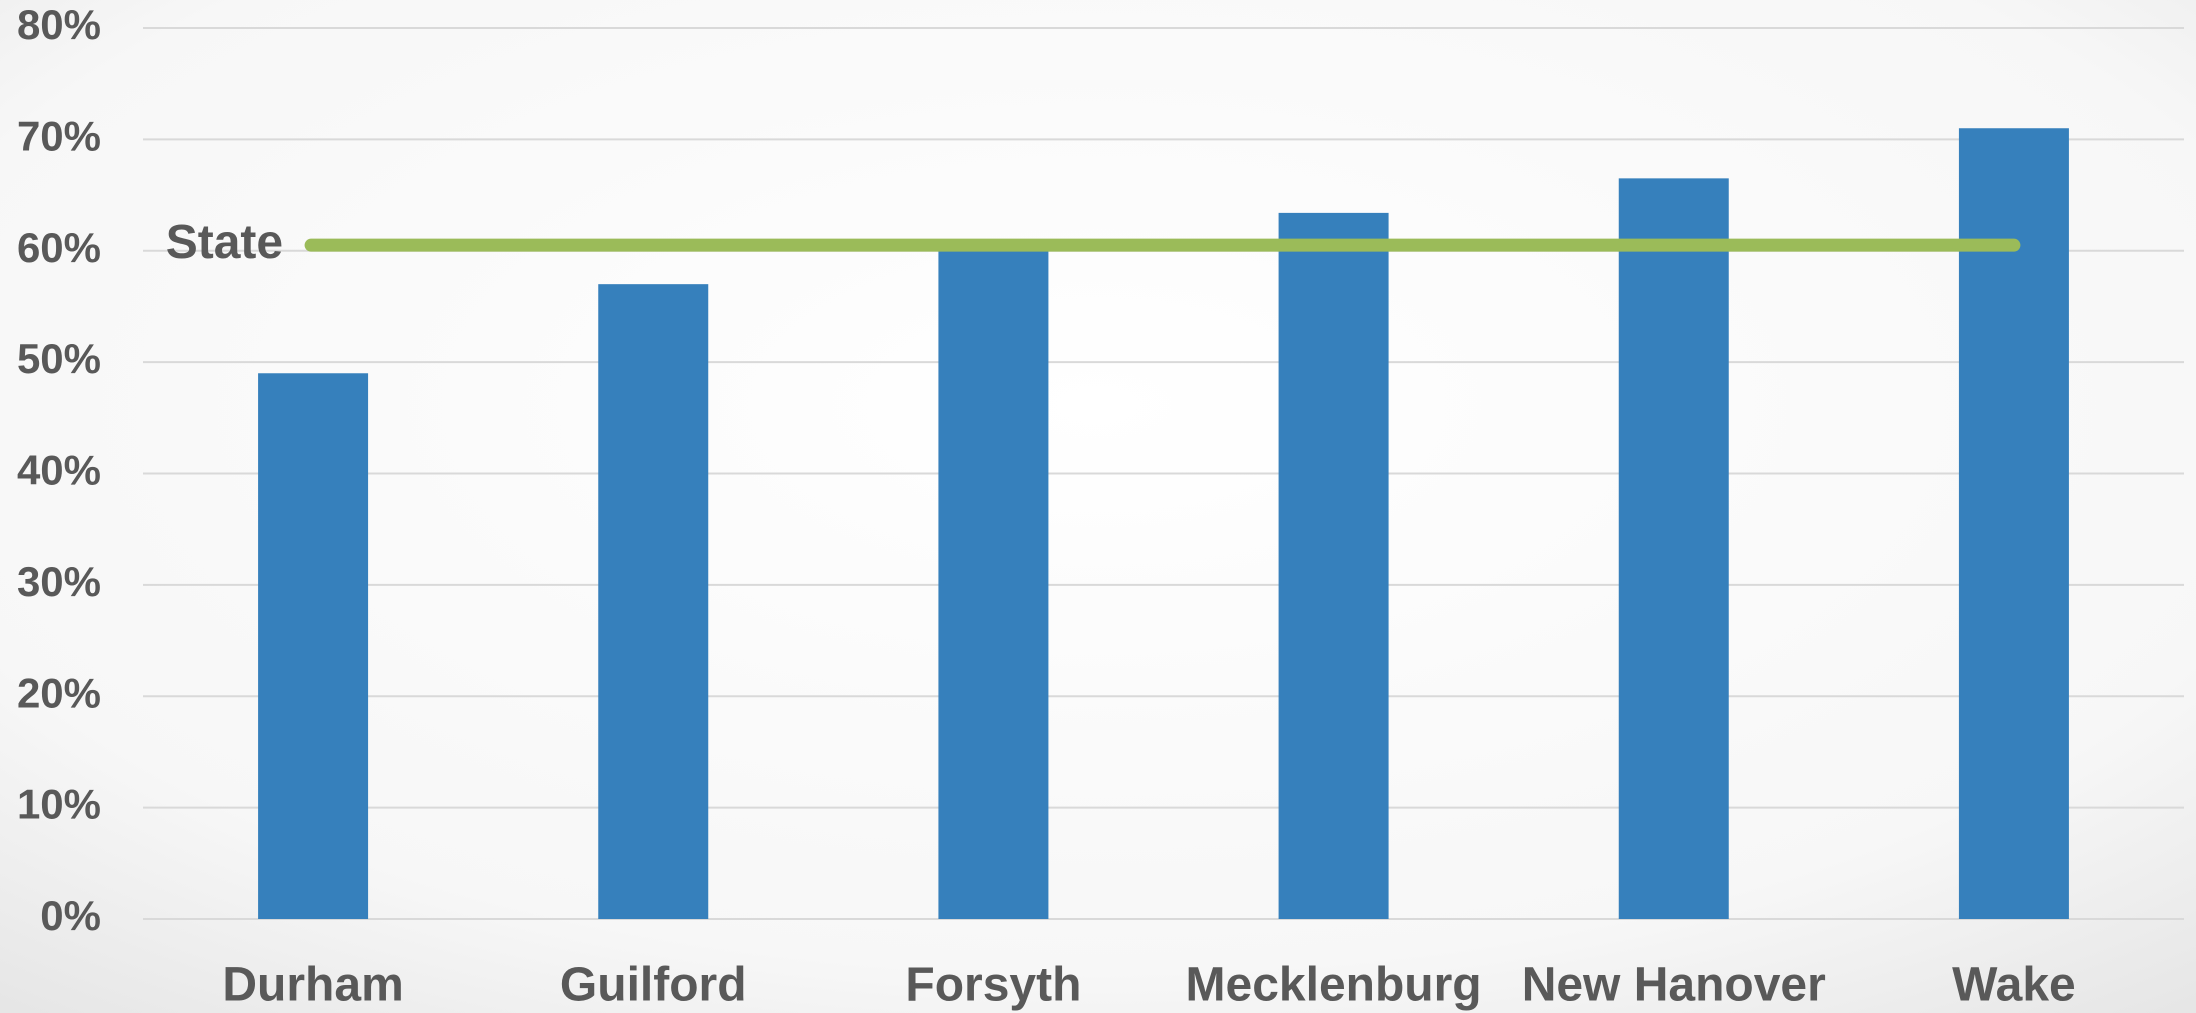 The image size is (2196, 1013). What do you see at coordinates (59, 358) in the screenshot?
I see `y-tick-label: 50%` at bounding box center [59, 358].